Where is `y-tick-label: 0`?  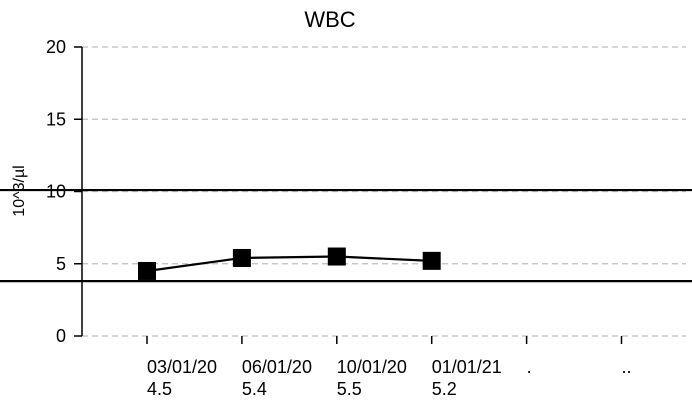 y-tick-label: 0 is located at coordinates (61, 336).